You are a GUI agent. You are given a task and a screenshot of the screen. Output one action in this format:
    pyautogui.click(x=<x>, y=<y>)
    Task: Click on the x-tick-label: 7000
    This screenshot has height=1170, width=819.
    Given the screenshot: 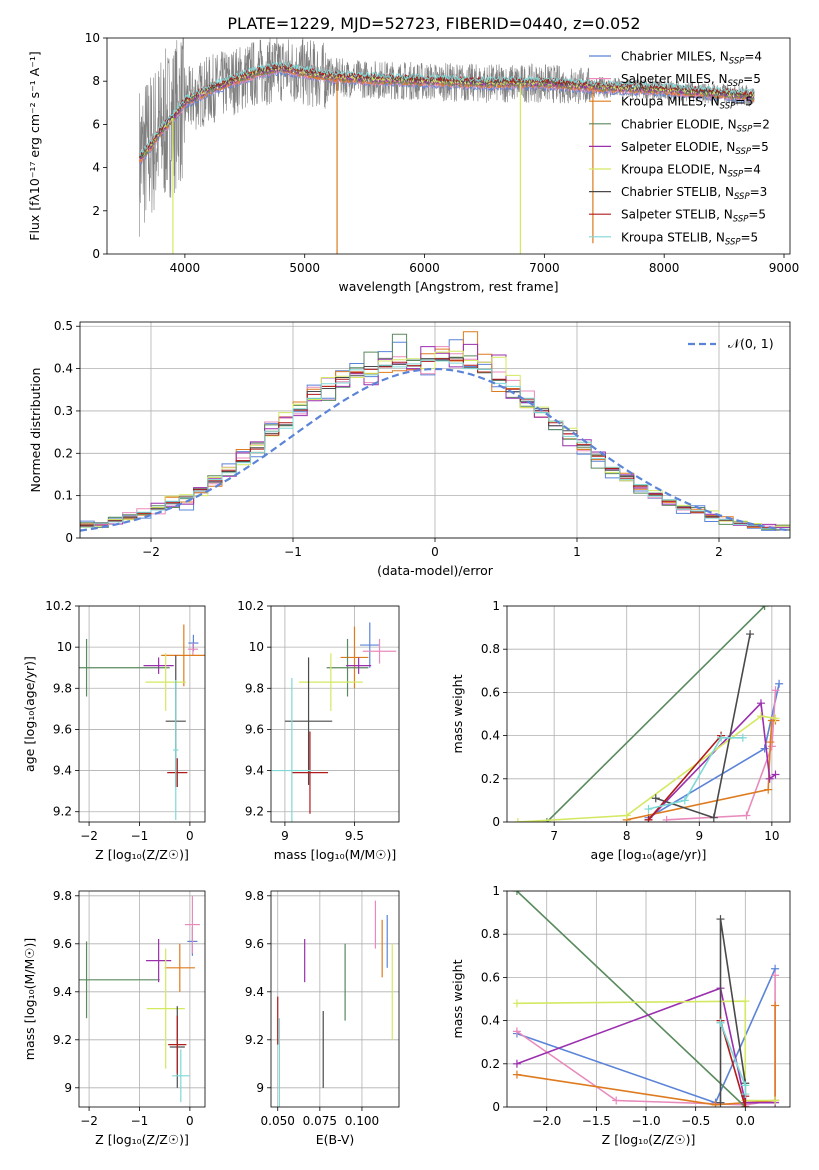 What is the action you would take?
    pyautogui.click(x=544, y=268)
    